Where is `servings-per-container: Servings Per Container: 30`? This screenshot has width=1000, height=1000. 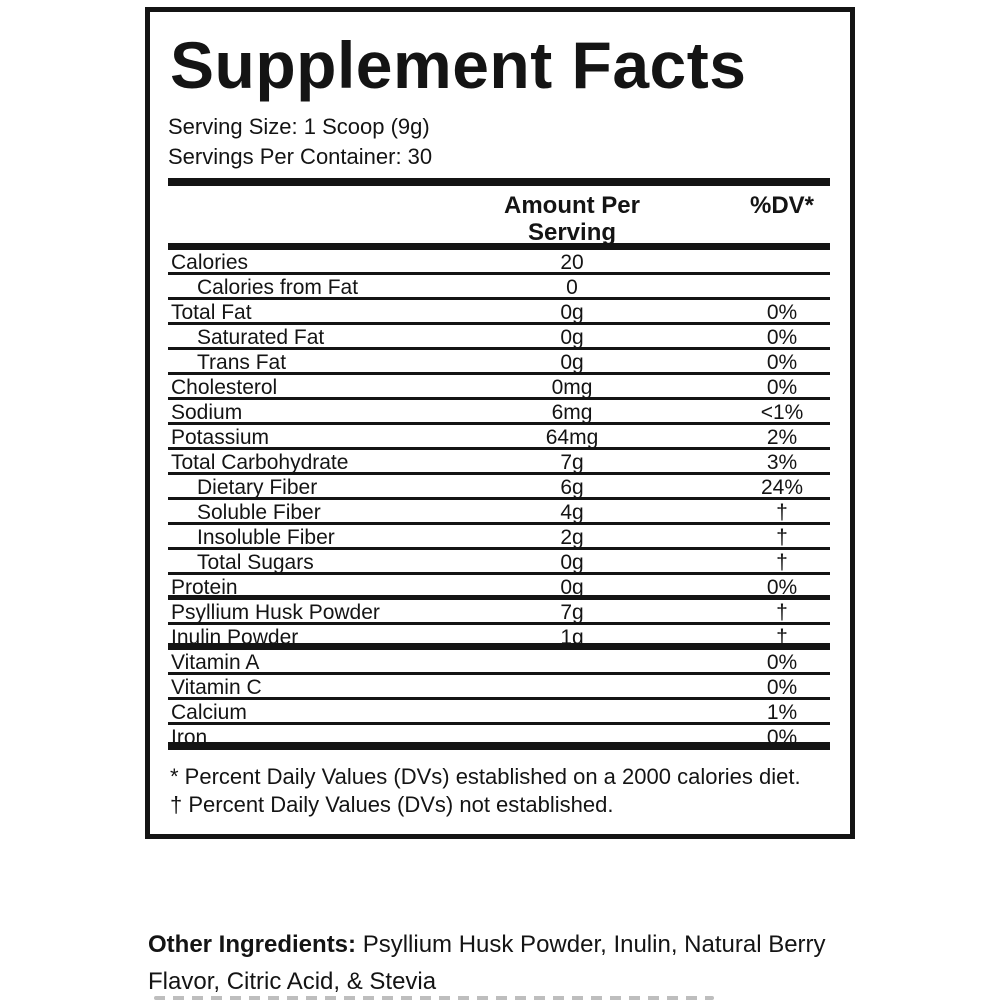 servings-per-container: Servings Per Container: 30 is located at coordinates (300, 156).